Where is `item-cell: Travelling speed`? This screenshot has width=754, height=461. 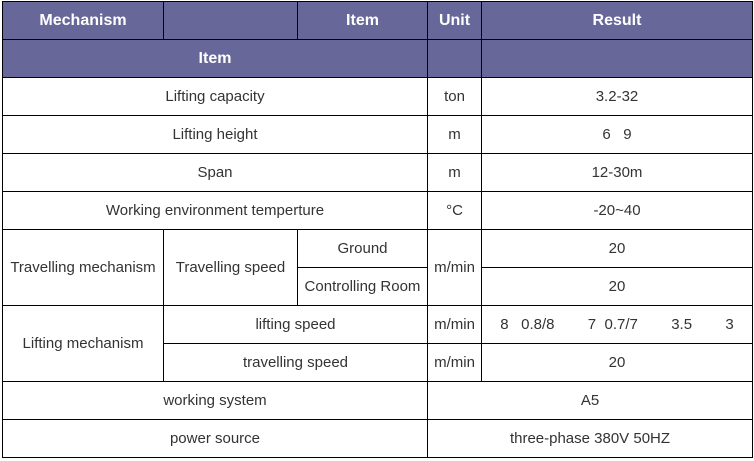 item-cell: Travelling speed is located at coordinates (230, 267).